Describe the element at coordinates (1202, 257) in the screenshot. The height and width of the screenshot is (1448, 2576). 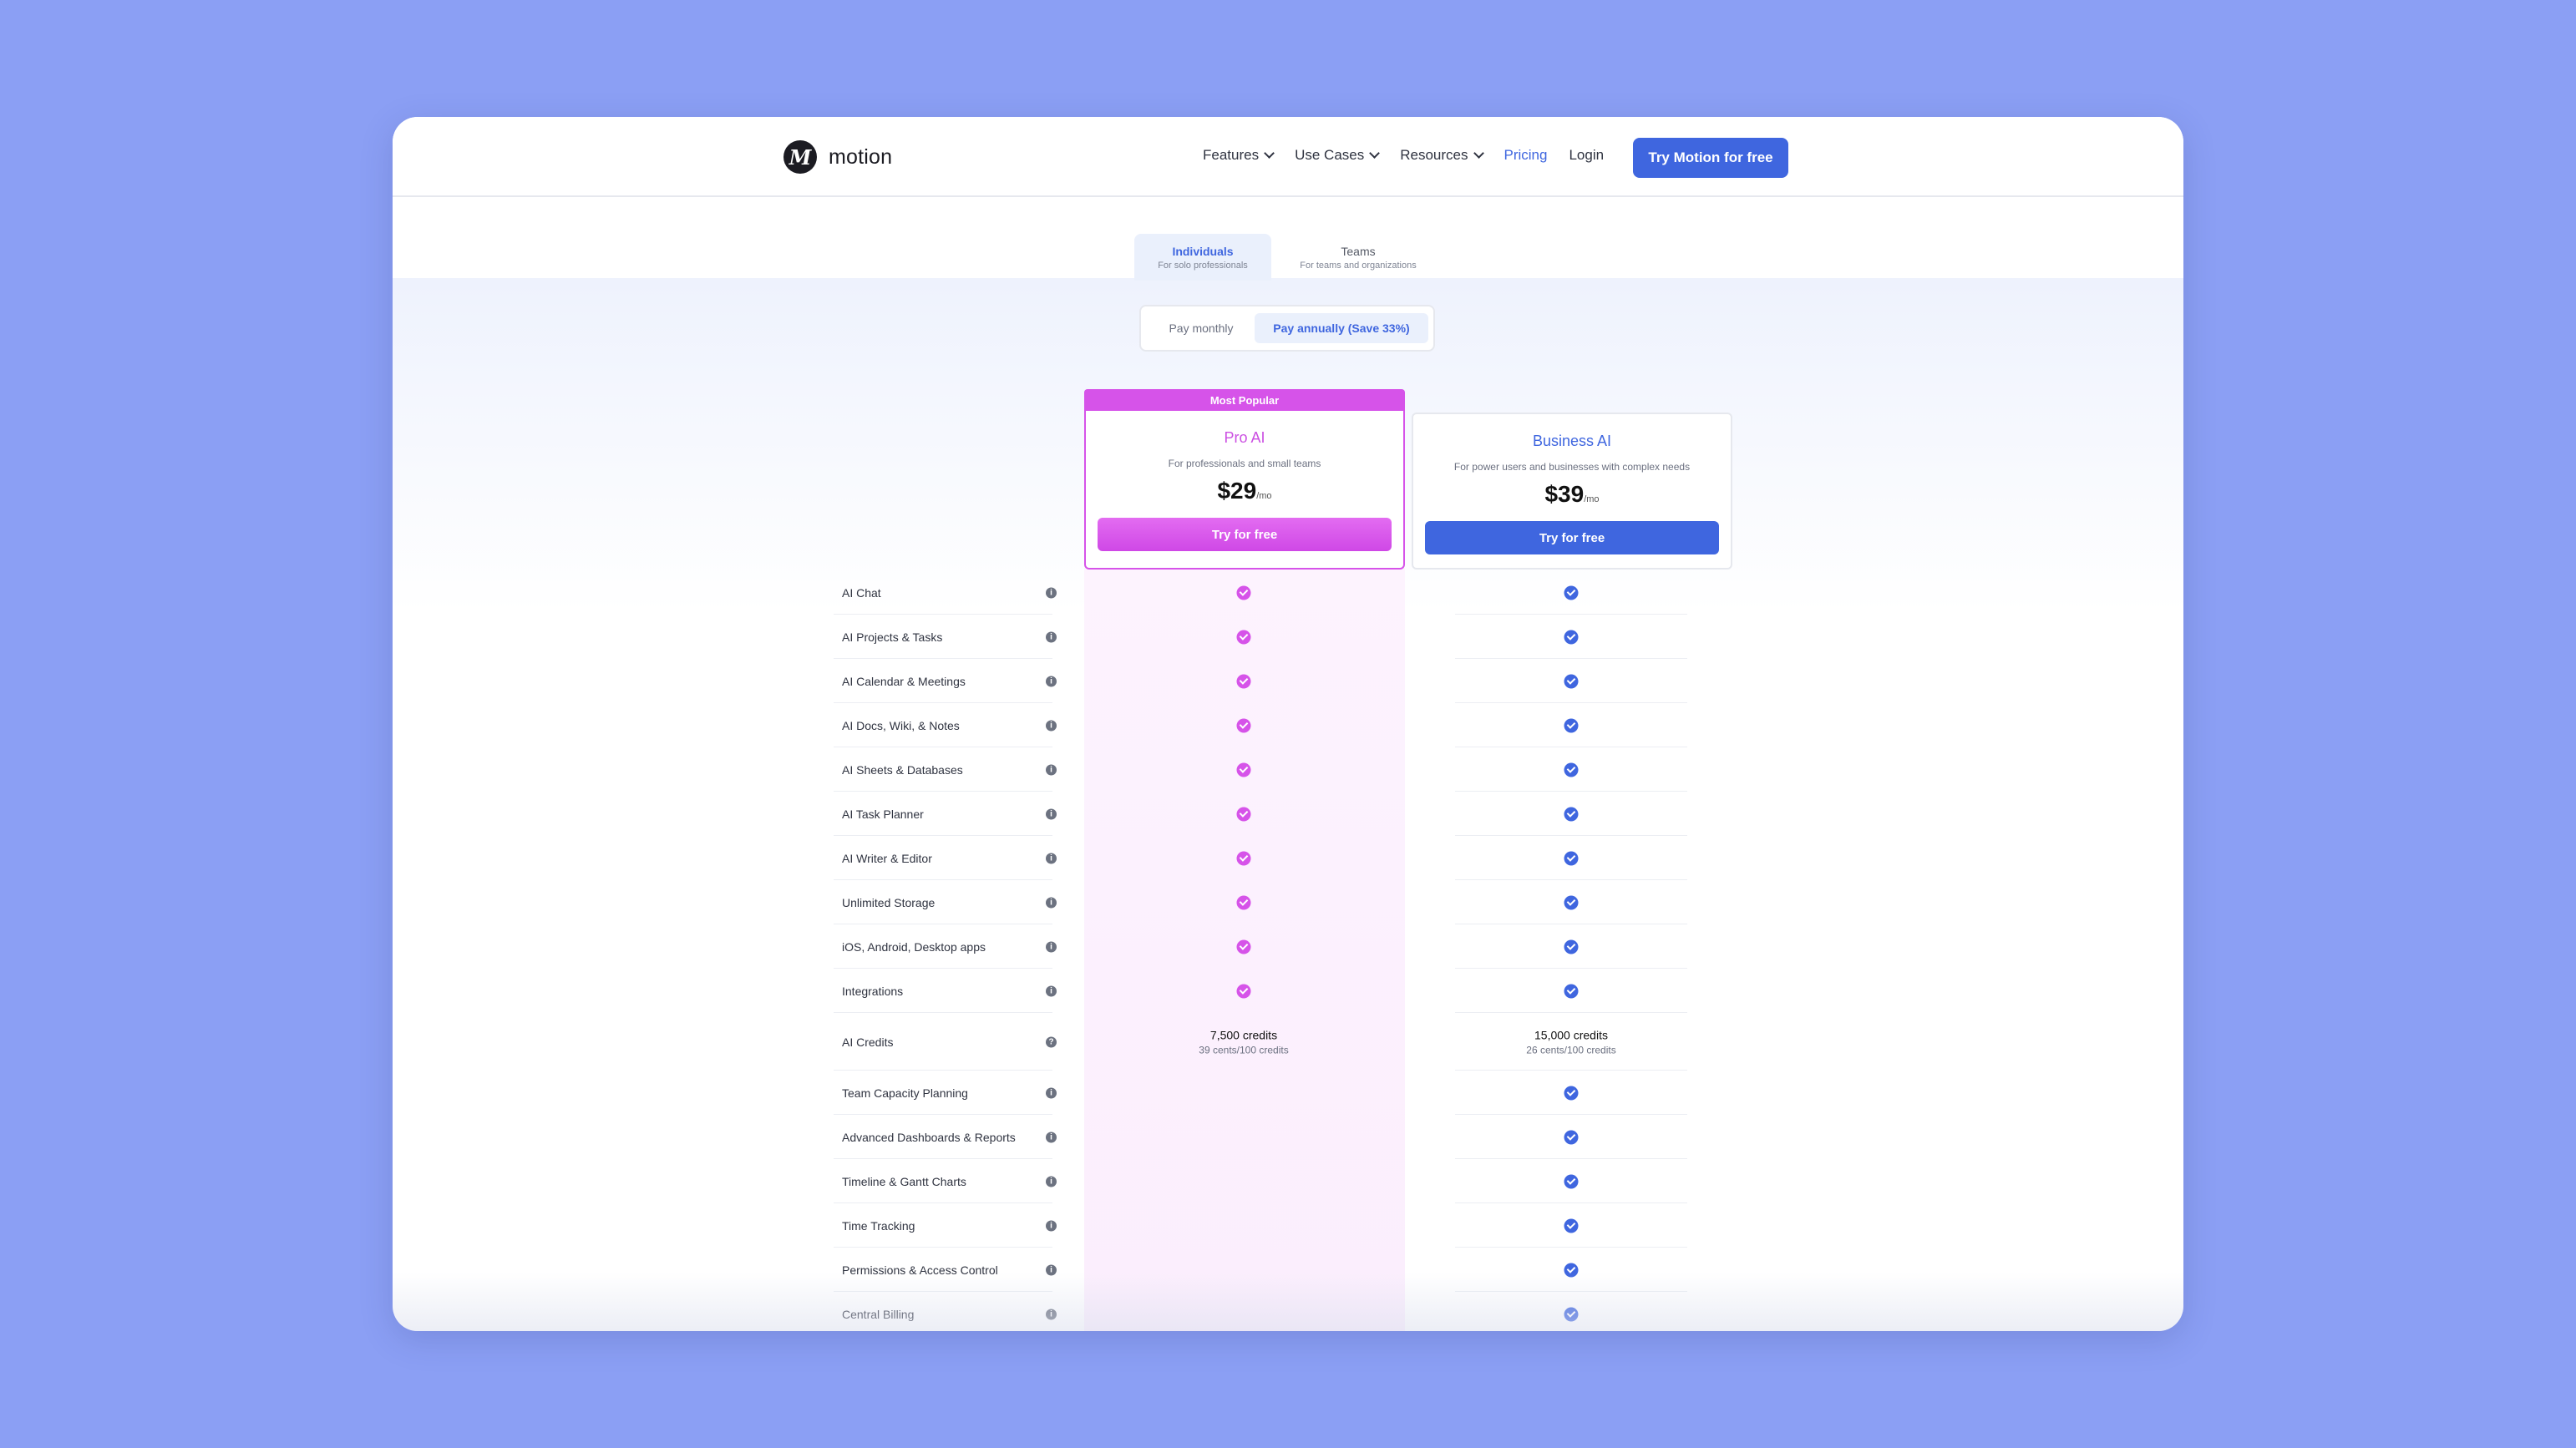
I see `tab-individuals: Individuals For solo professionals` at that location.